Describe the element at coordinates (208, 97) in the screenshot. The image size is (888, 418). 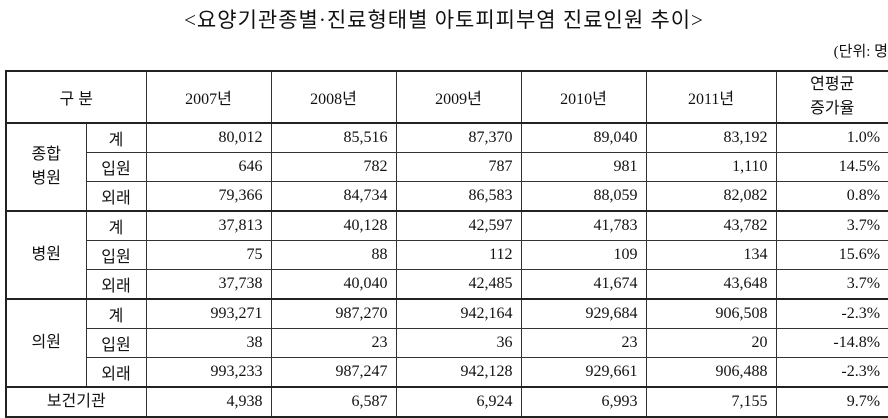
I see `header-cell: 2007년` at that location.